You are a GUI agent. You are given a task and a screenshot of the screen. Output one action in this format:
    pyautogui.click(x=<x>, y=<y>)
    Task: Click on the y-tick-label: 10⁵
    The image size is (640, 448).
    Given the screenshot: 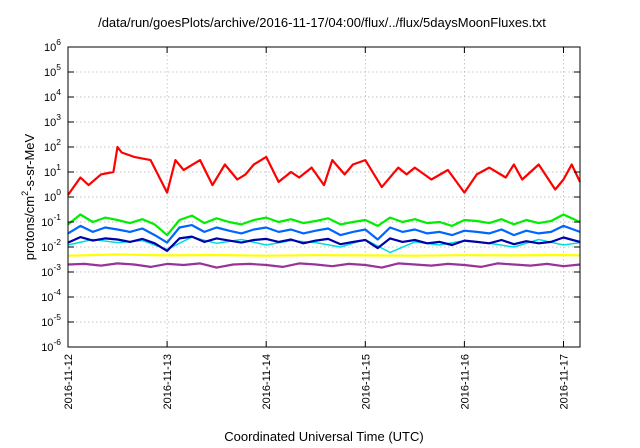 What is the action you would take?
    pyautogui.click(x=52, y=70)
    